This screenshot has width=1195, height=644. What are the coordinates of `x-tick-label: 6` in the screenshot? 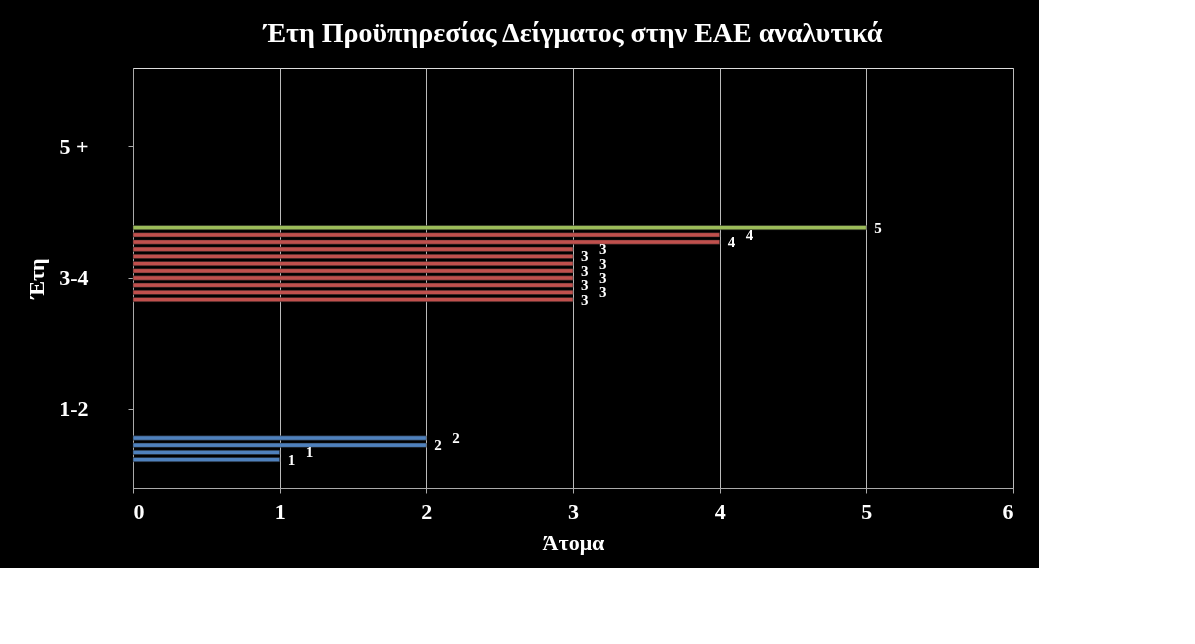 It's located at (1008, 511).